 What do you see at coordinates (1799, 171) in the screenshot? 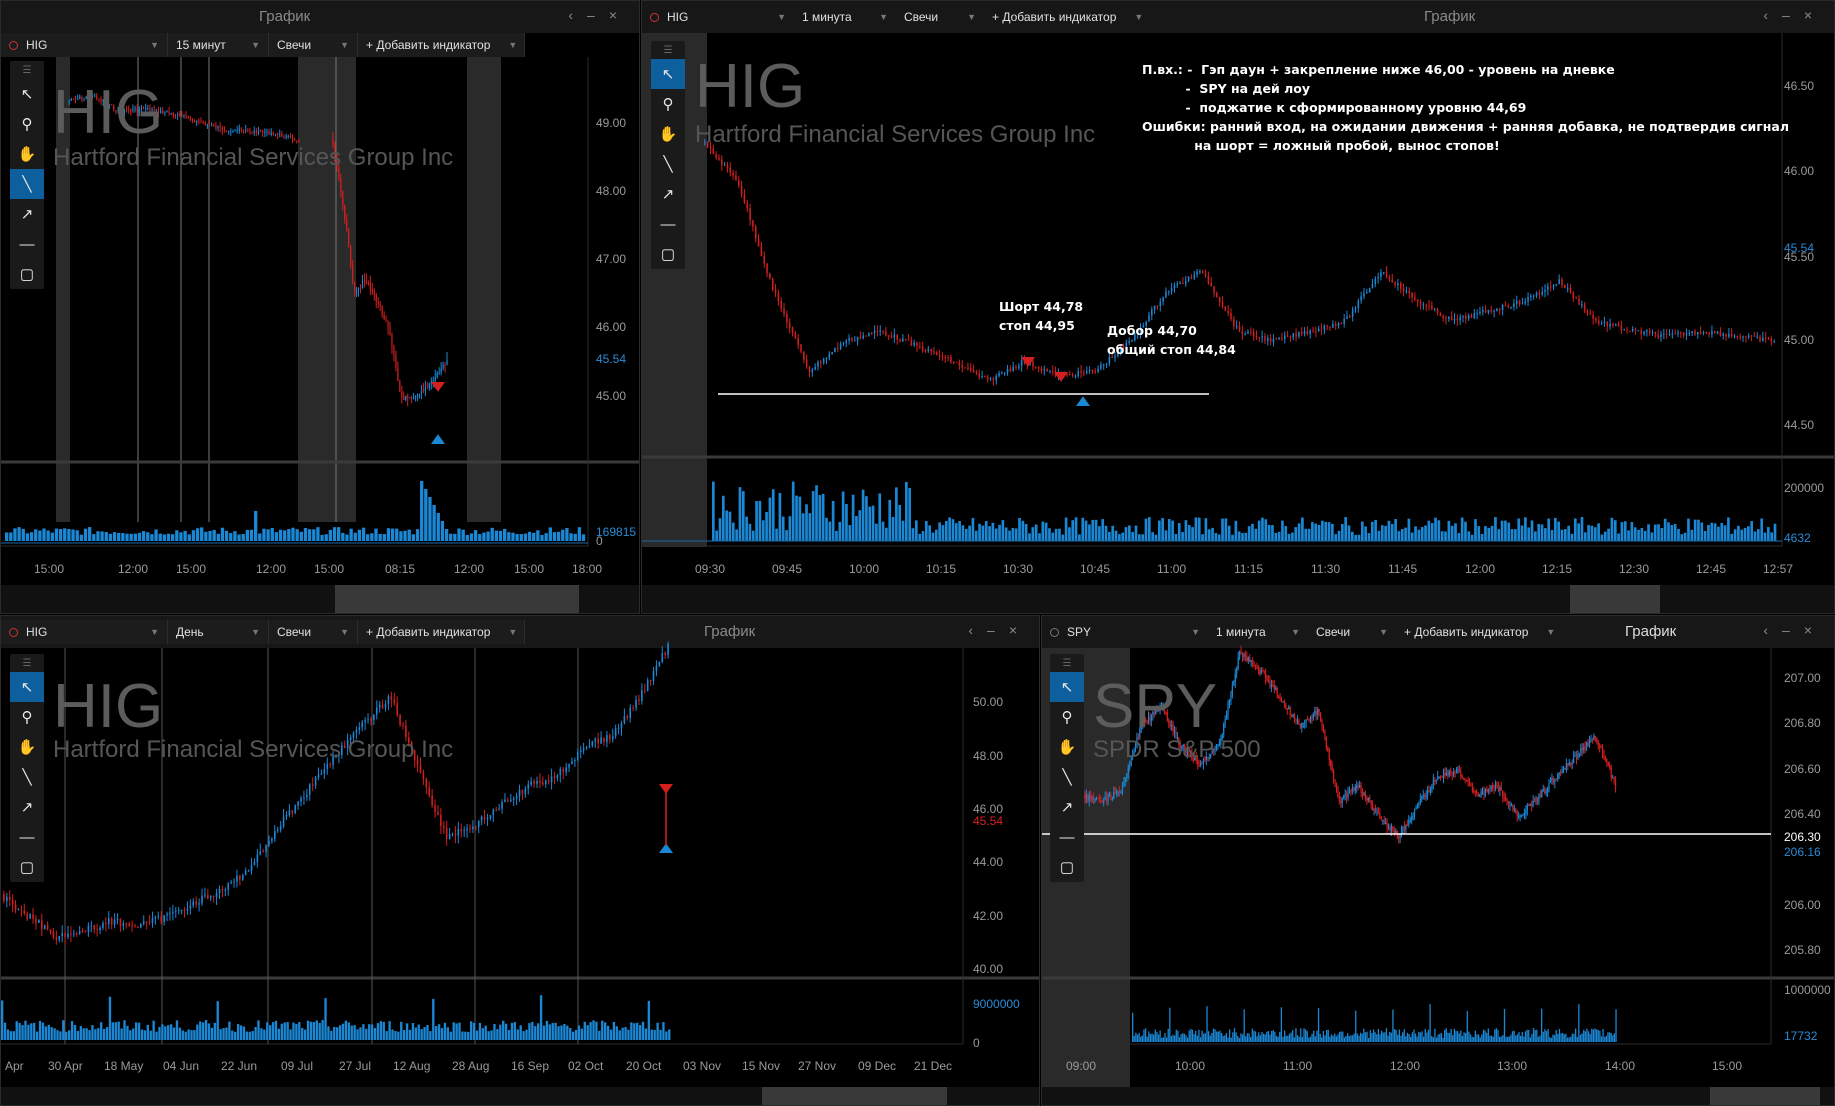
I see `price-label: 46.00` at bounding box center [1799, 171].